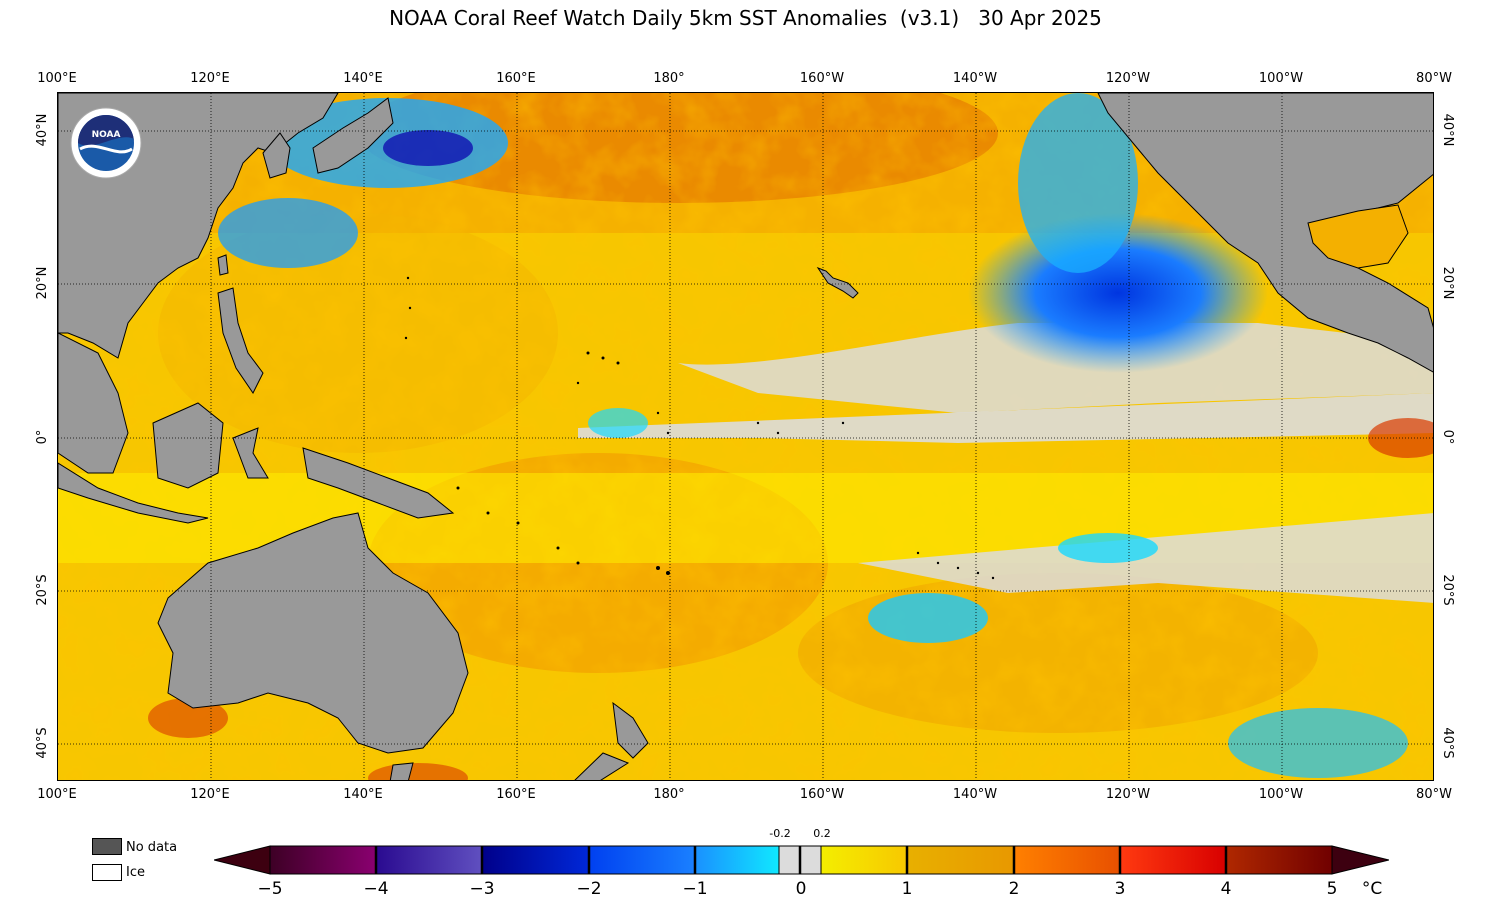  I want to click on colorbar-tick: 4, so click(1226, 889).